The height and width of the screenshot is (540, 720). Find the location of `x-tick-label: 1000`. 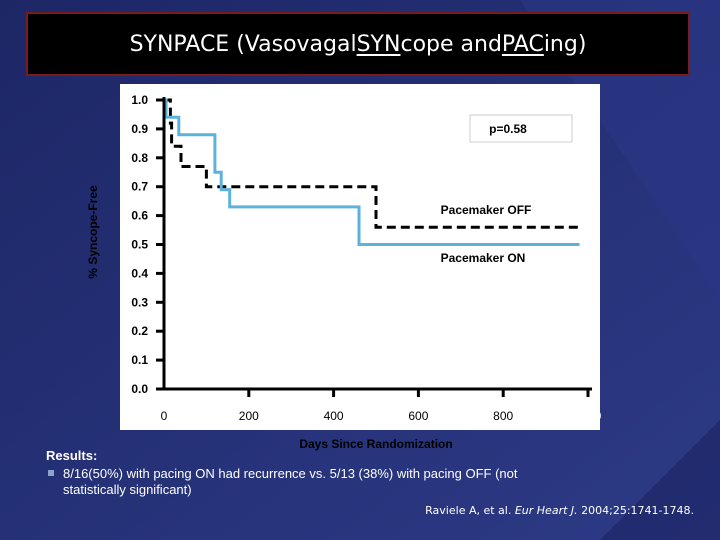

x-tick-label: 1000 is located at coordinates (588, 416).